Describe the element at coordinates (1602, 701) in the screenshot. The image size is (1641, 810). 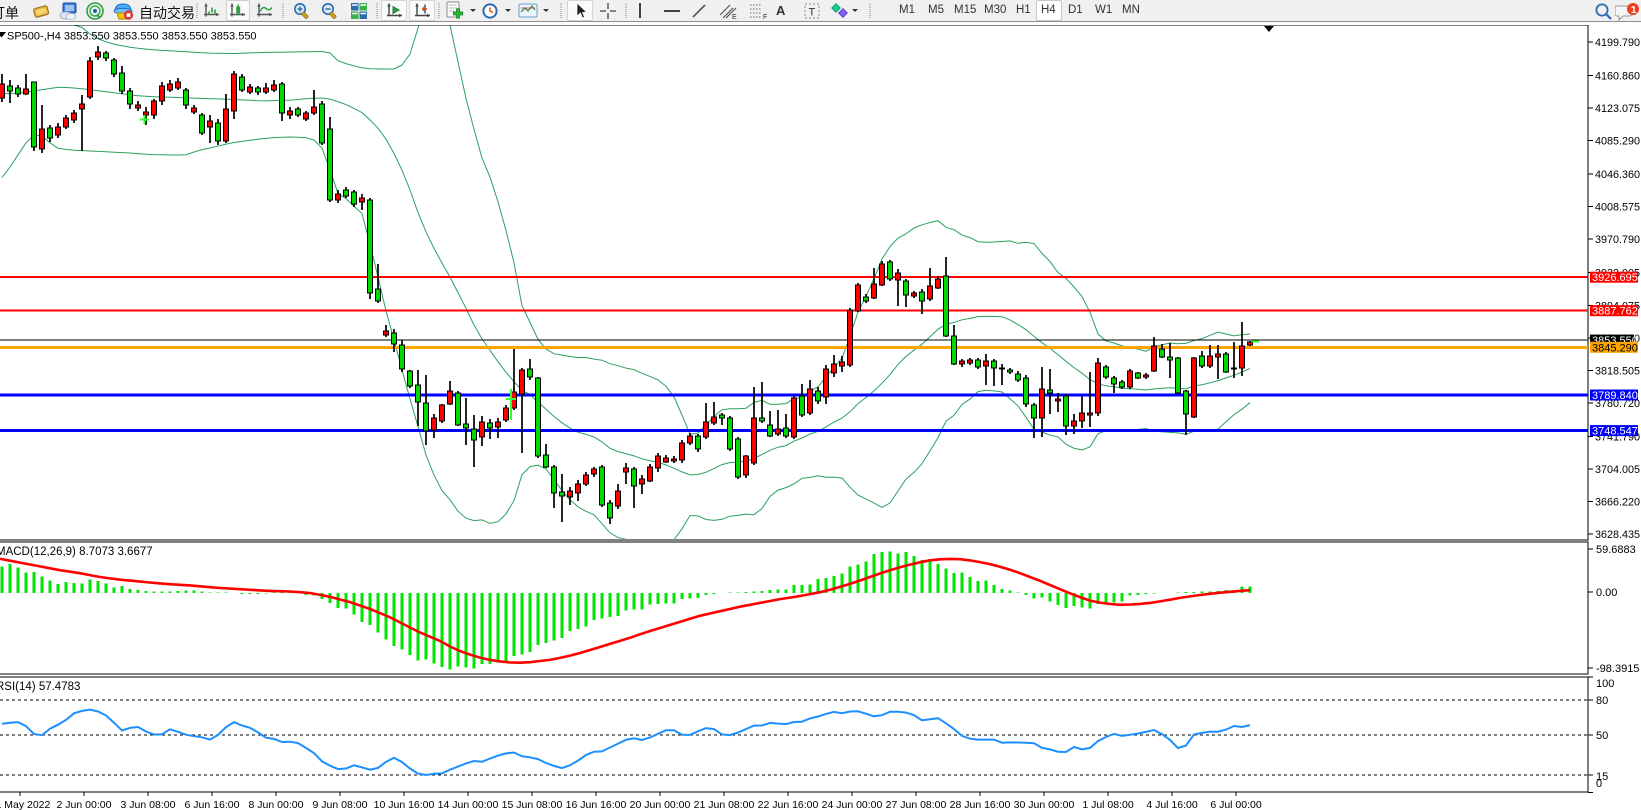
I see `svg-text: 80` at that location.